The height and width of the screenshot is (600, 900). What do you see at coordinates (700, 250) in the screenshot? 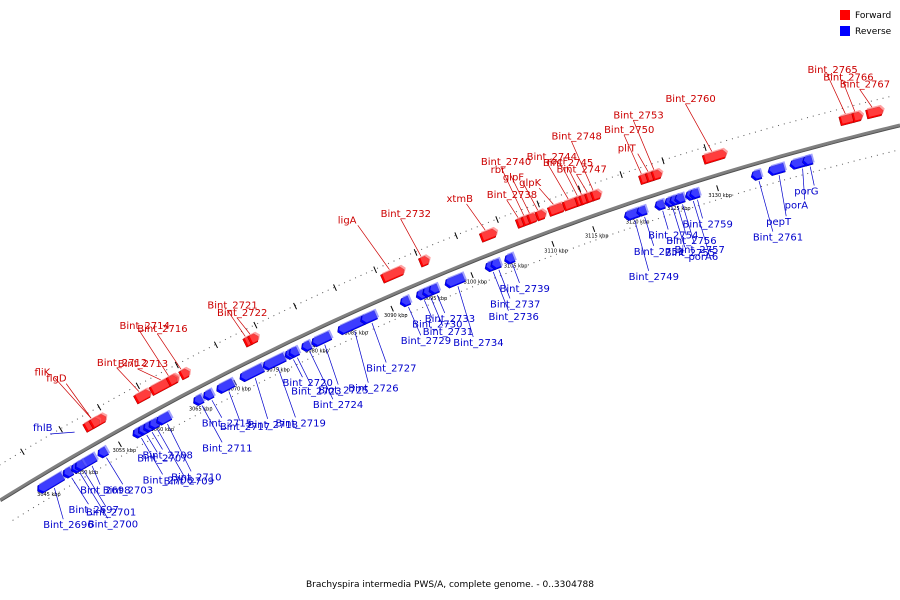
I see `gene-label-Bint_2757: Bint_2757` at bounding box center [700, 250].